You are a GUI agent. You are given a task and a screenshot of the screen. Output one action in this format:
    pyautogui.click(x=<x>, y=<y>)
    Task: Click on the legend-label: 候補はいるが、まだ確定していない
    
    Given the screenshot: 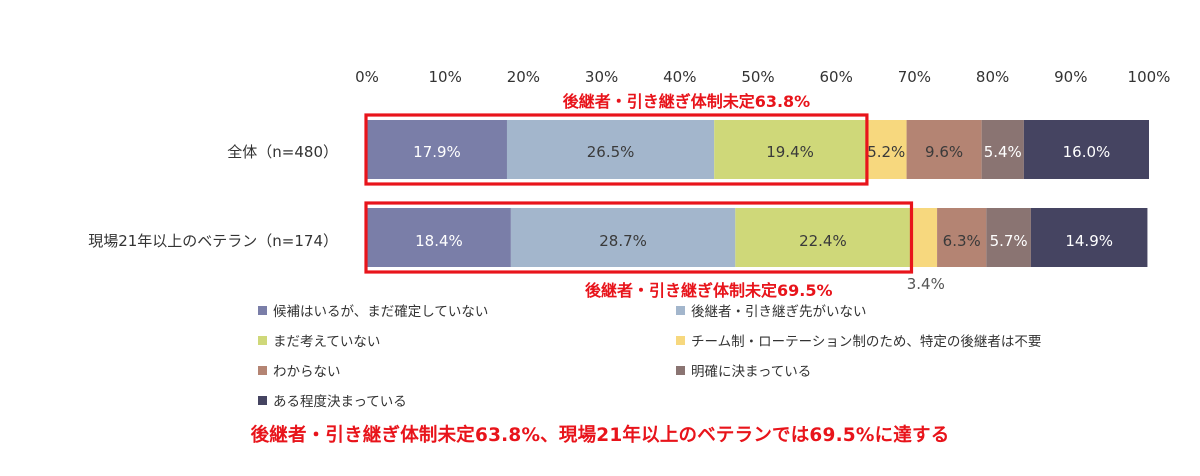 What is the action you would take?
    pyautogui.click(x=381, y=312)
    